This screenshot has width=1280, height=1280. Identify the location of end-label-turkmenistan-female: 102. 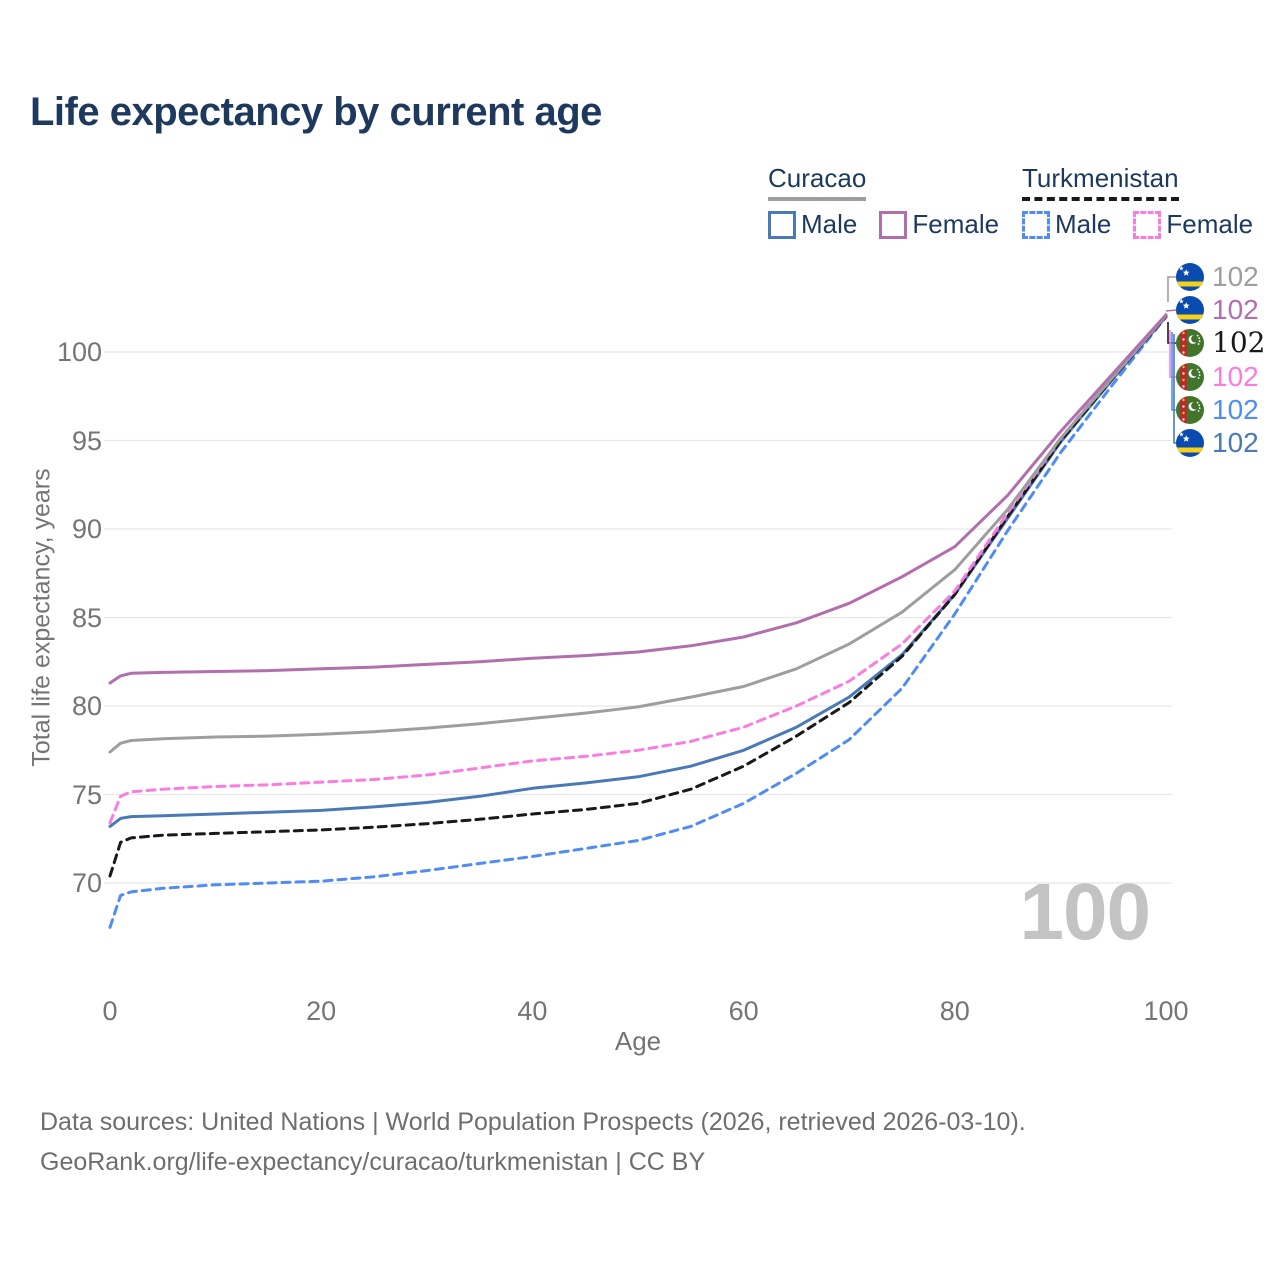
(1217, 376).